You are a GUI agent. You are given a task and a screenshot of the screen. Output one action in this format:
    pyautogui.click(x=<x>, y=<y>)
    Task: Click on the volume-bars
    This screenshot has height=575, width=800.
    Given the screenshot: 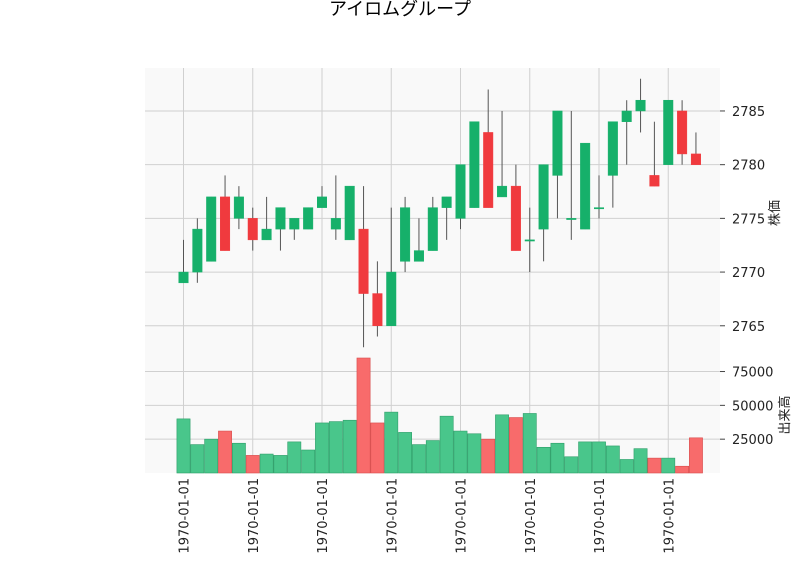 What is the action you would take?
    pyautogui.click(x=439, y=415)
    